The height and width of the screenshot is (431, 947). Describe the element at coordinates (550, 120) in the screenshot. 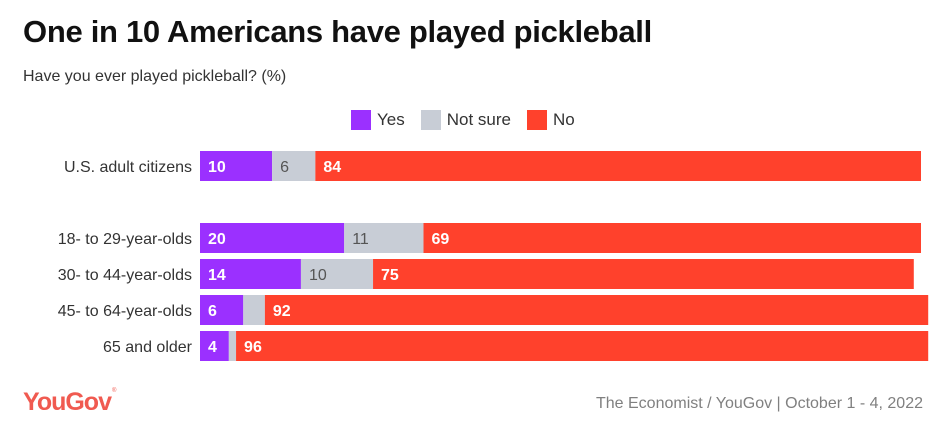

I see `legend-item-no: No` at that location.